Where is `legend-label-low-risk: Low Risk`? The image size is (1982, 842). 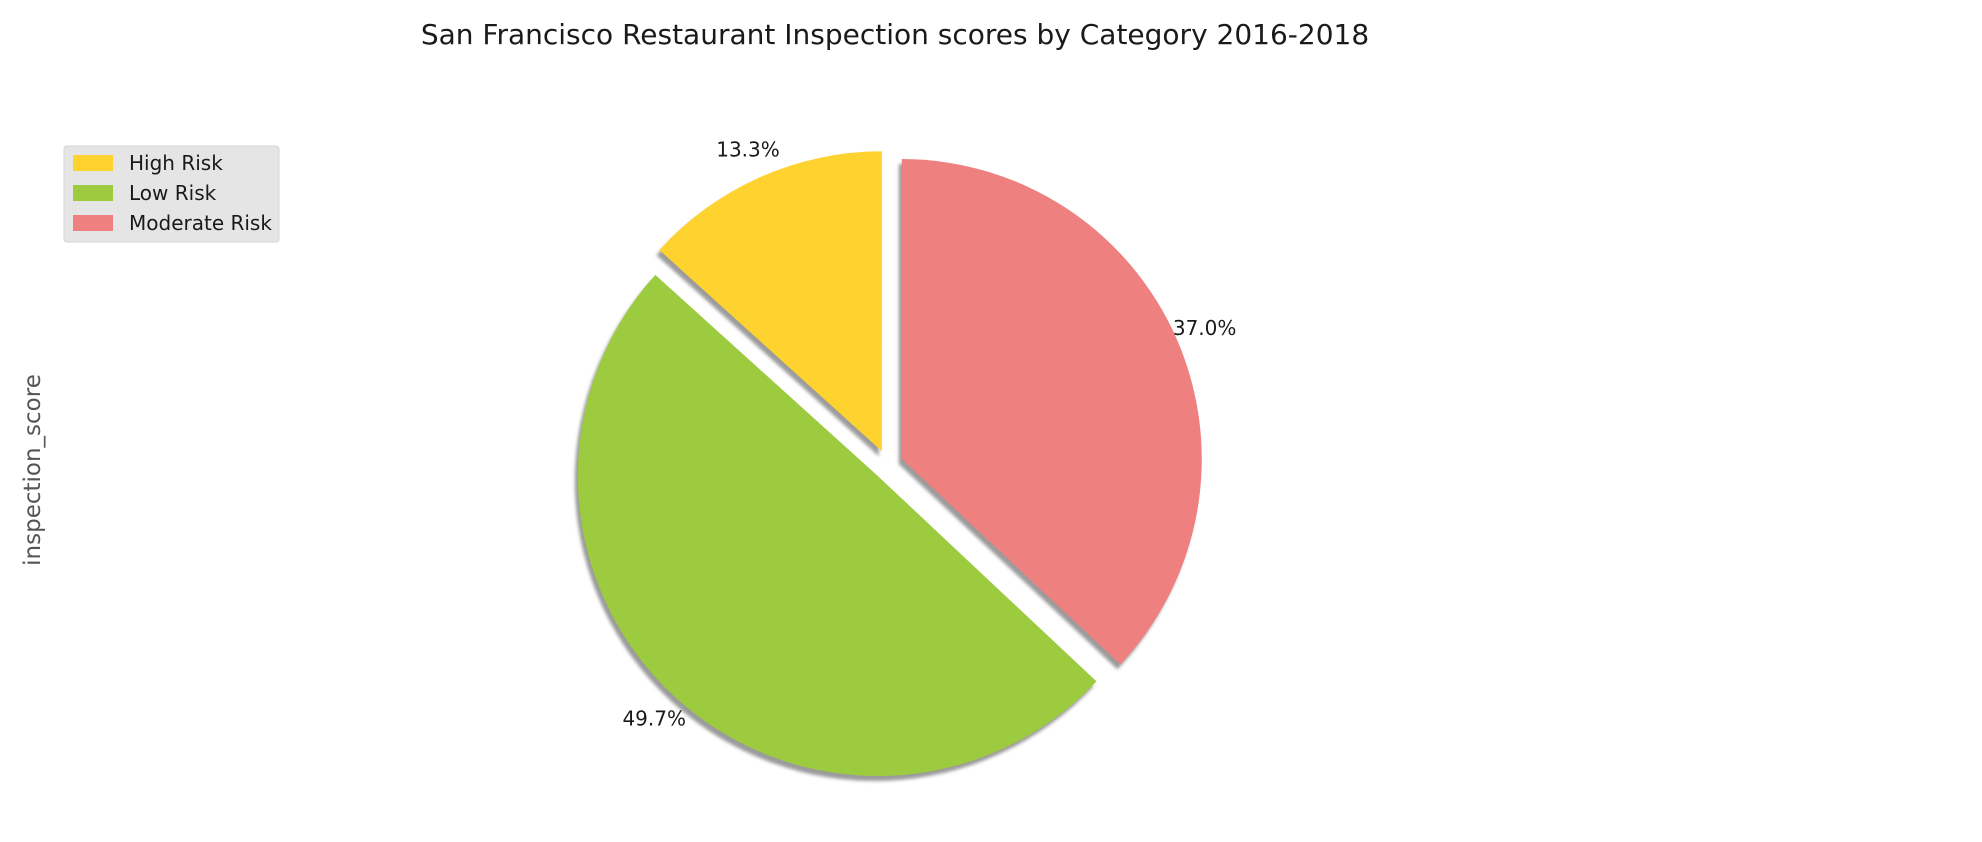 legend-label-low-risk: Low Risk is located at coordinates (173, 193).